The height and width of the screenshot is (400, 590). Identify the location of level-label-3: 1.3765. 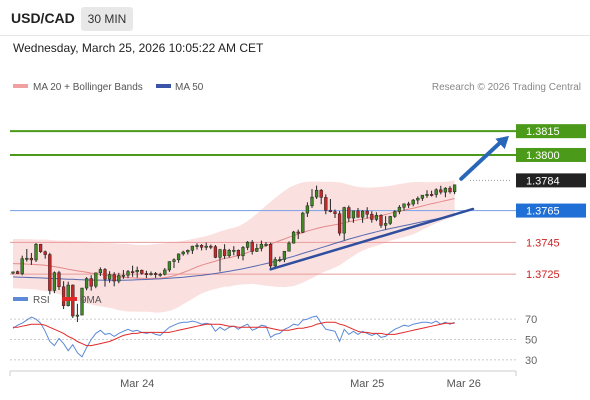
(543, 212).